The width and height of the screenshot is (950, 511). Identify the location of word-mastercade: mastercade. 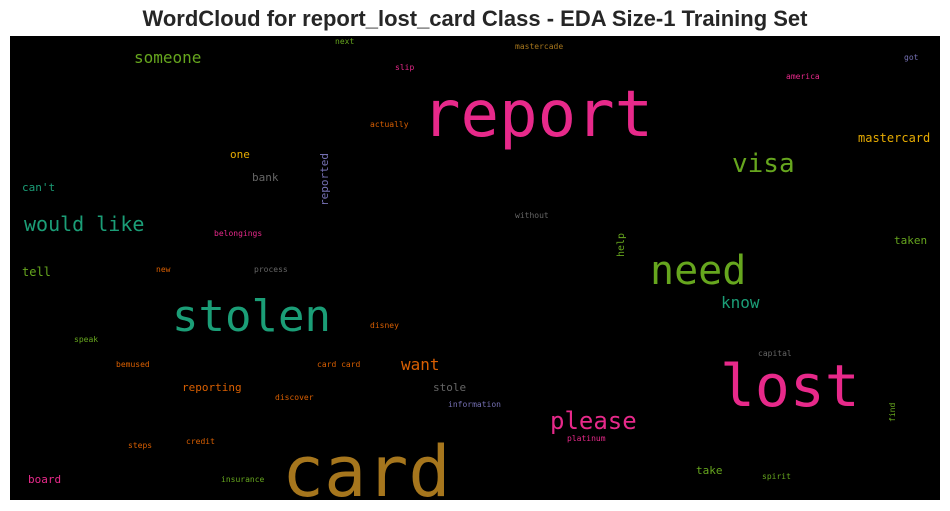
(539, 46).